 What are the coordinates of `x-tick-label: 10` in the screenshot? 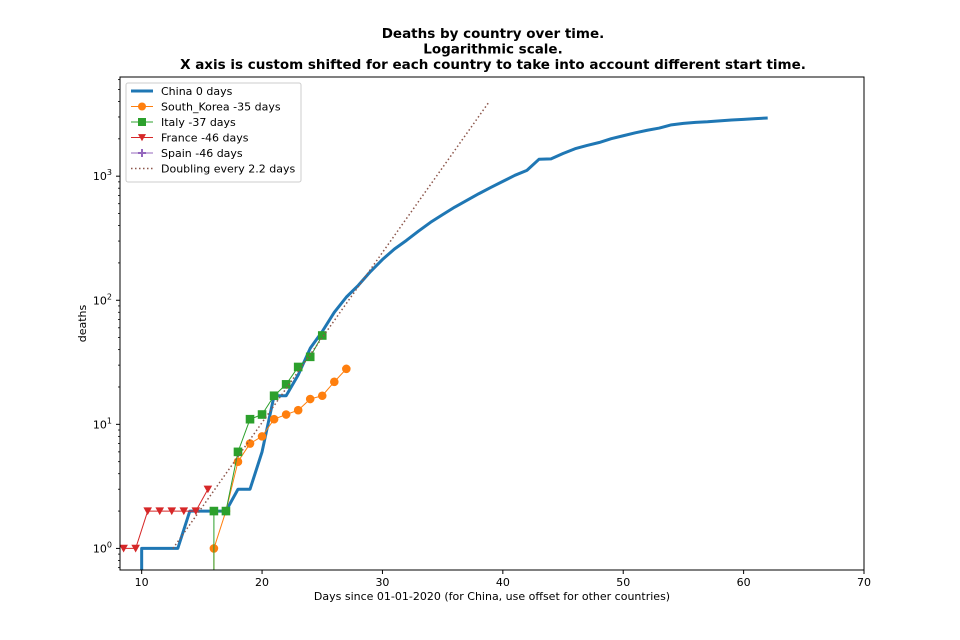 It's located at (142, 582).